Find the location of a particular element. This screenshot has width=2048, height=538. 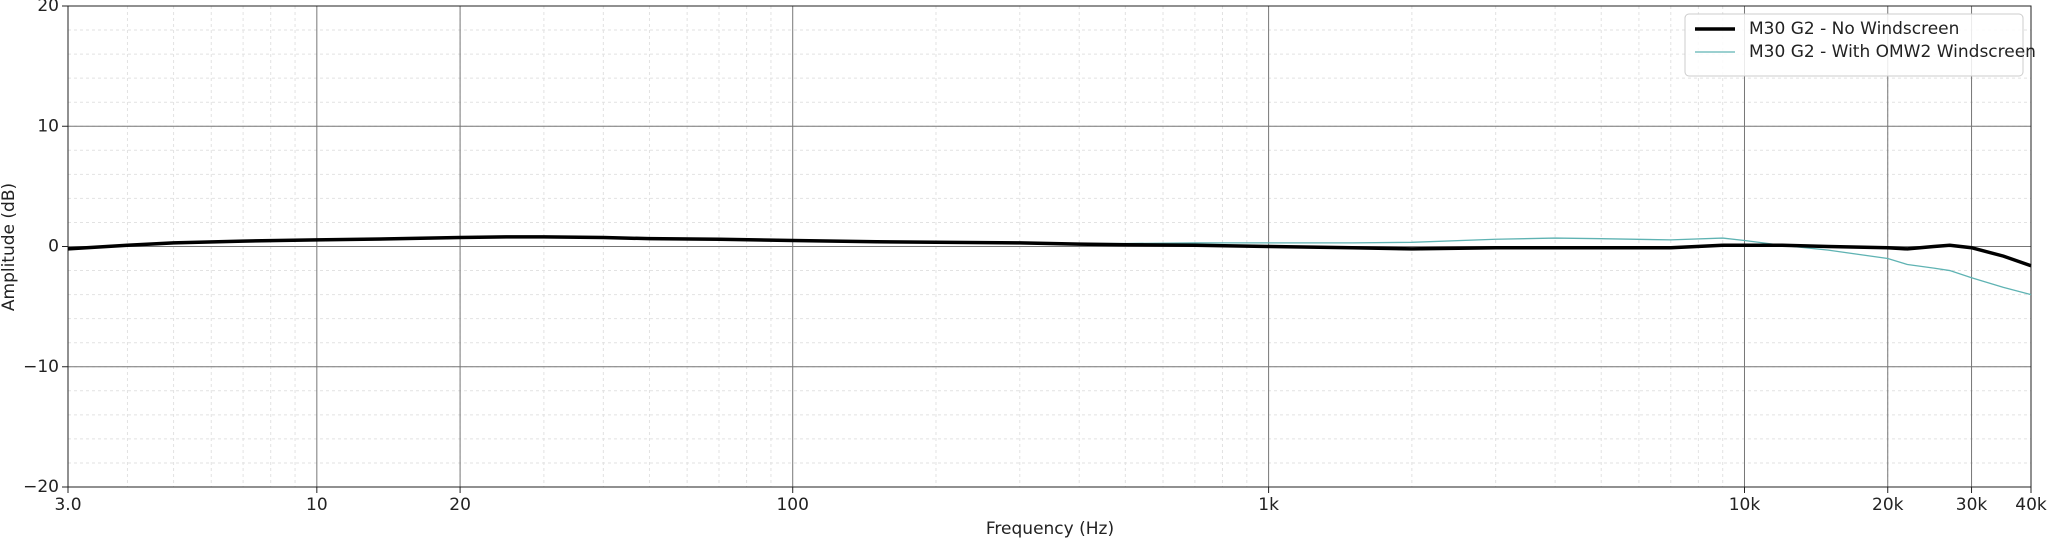

x-tick-label: 40k is located at coordinates (2031, 505).